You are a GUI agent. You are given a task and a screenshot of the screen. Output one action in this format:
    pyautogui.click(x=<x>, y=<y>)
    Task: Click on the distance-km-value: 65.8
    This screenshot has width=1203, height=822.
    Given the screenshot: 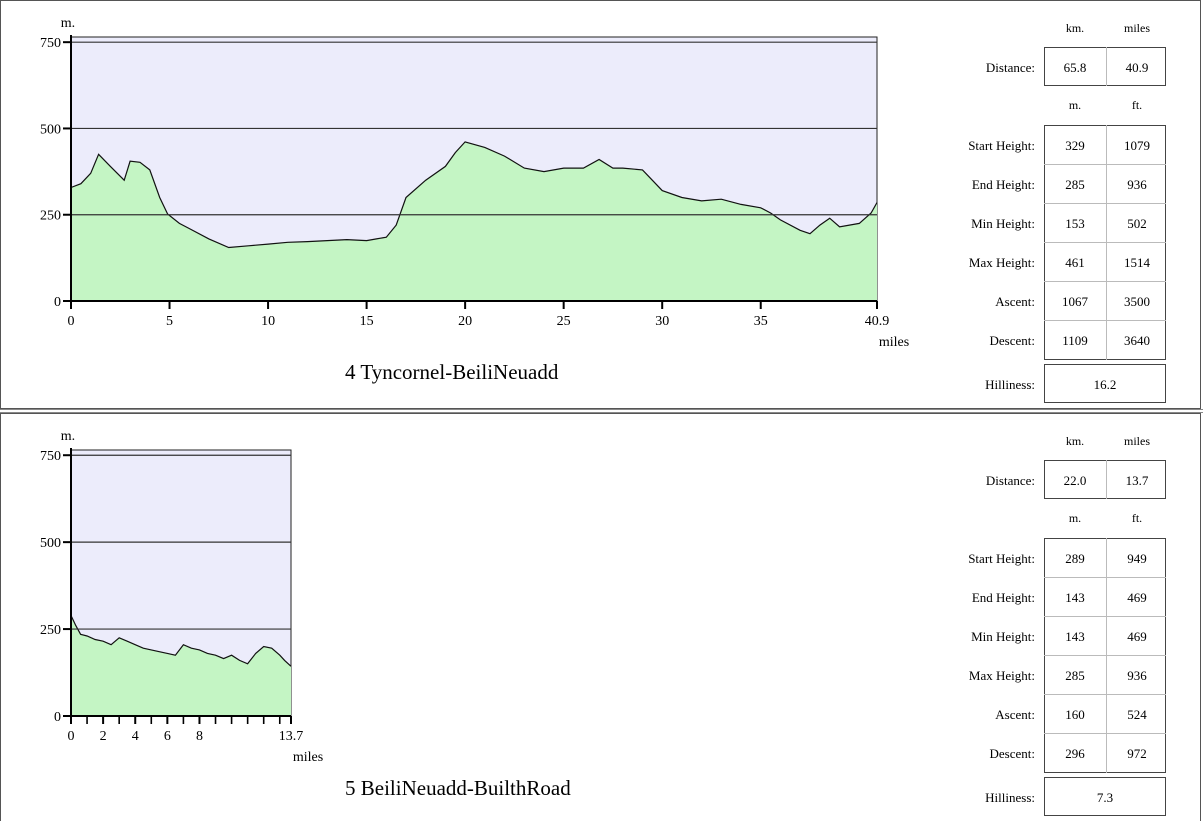 What is the action you would take?
    pyautogui.click(x=1075, y=67)
    